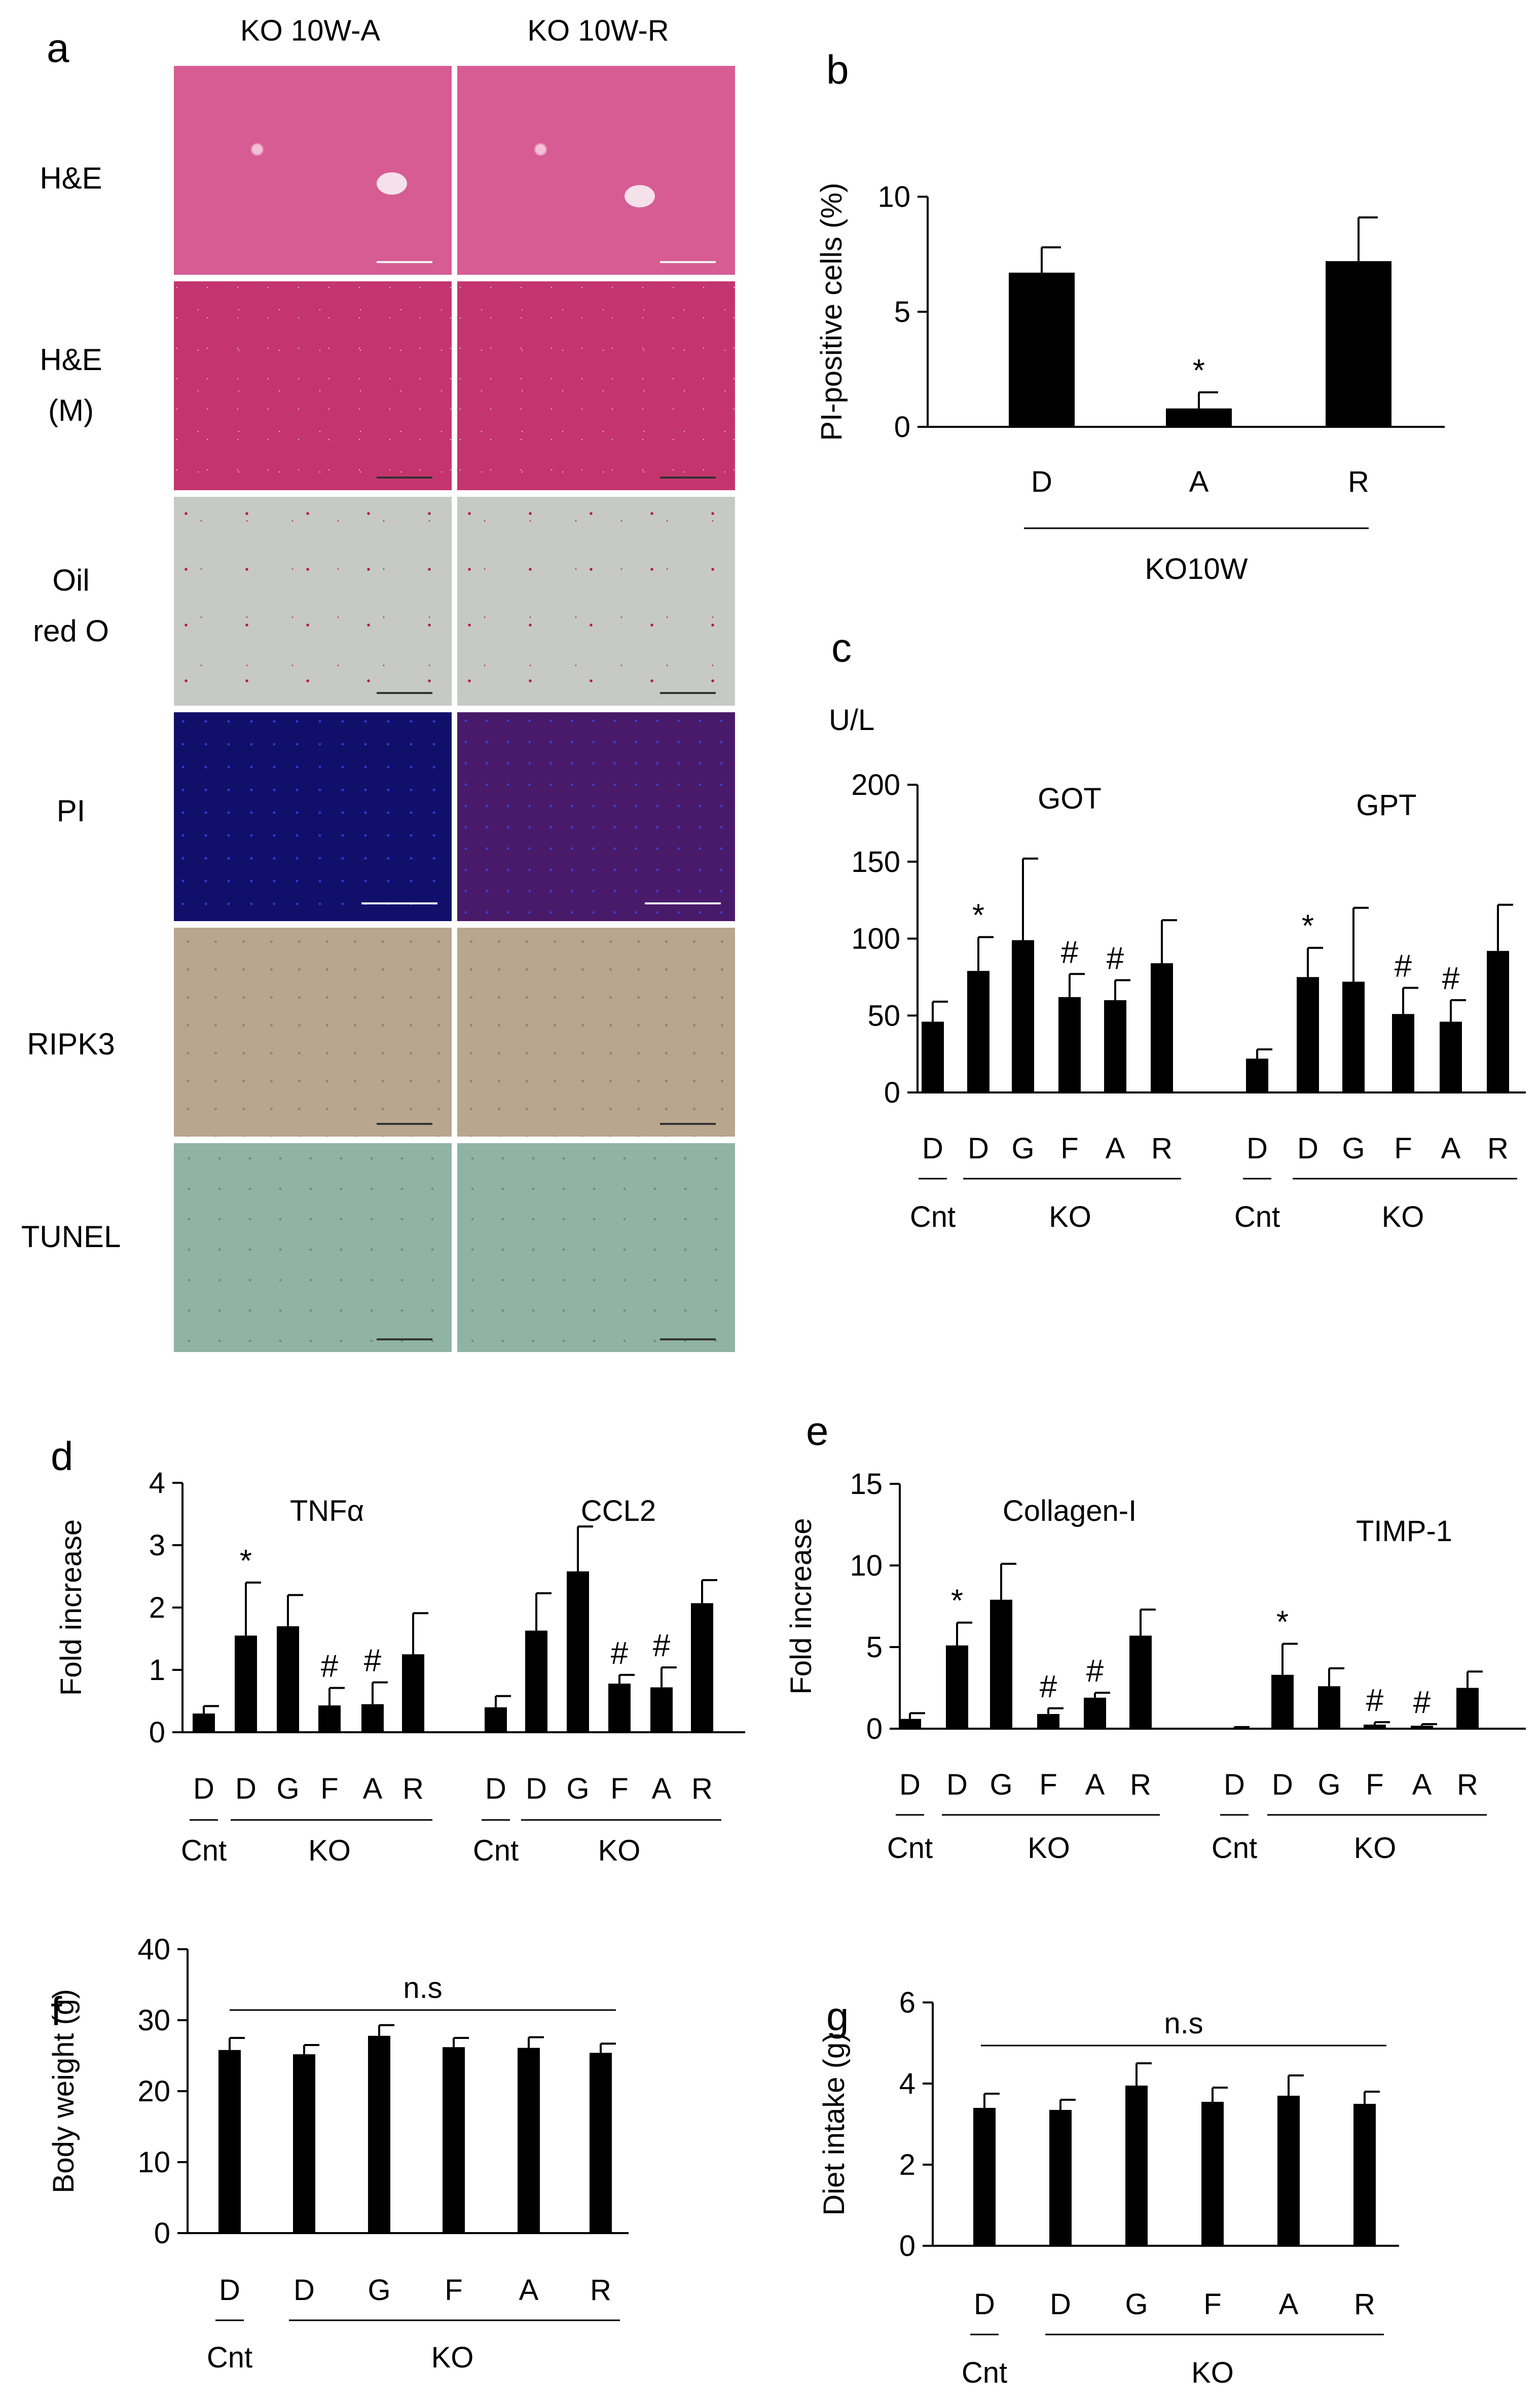 The height and width of the screenshot is (2408, 1539). I want to click on micrograph-hem-a, so click(313, 385).